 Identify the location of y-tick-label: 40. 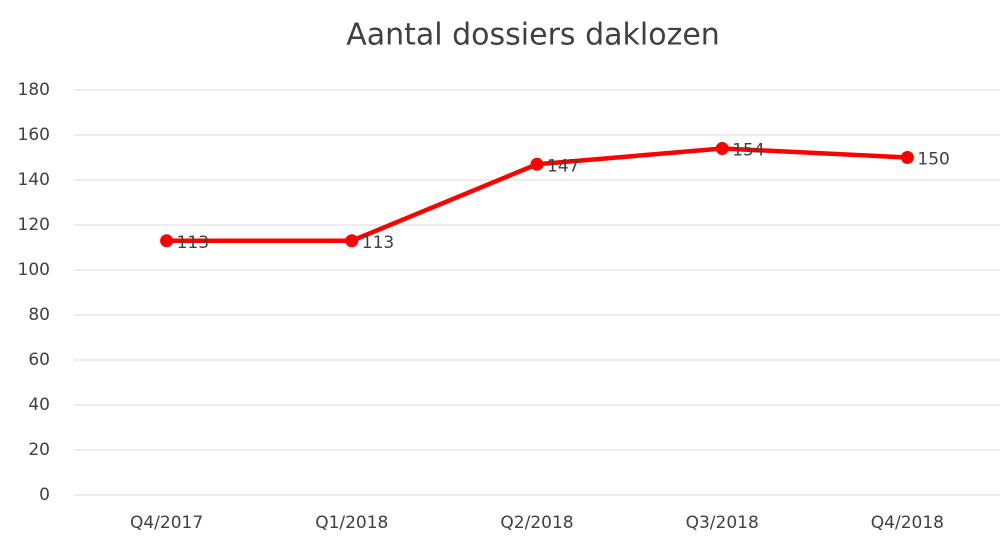
(39, 405).